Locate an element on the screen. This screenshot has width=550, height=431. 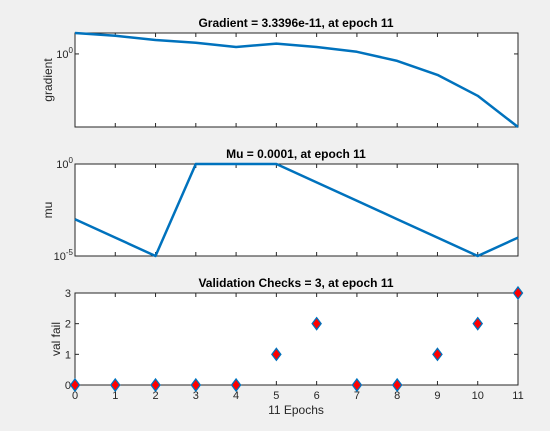
val-fail-x-tick-label: 3 is located at coordinates (196, 396).